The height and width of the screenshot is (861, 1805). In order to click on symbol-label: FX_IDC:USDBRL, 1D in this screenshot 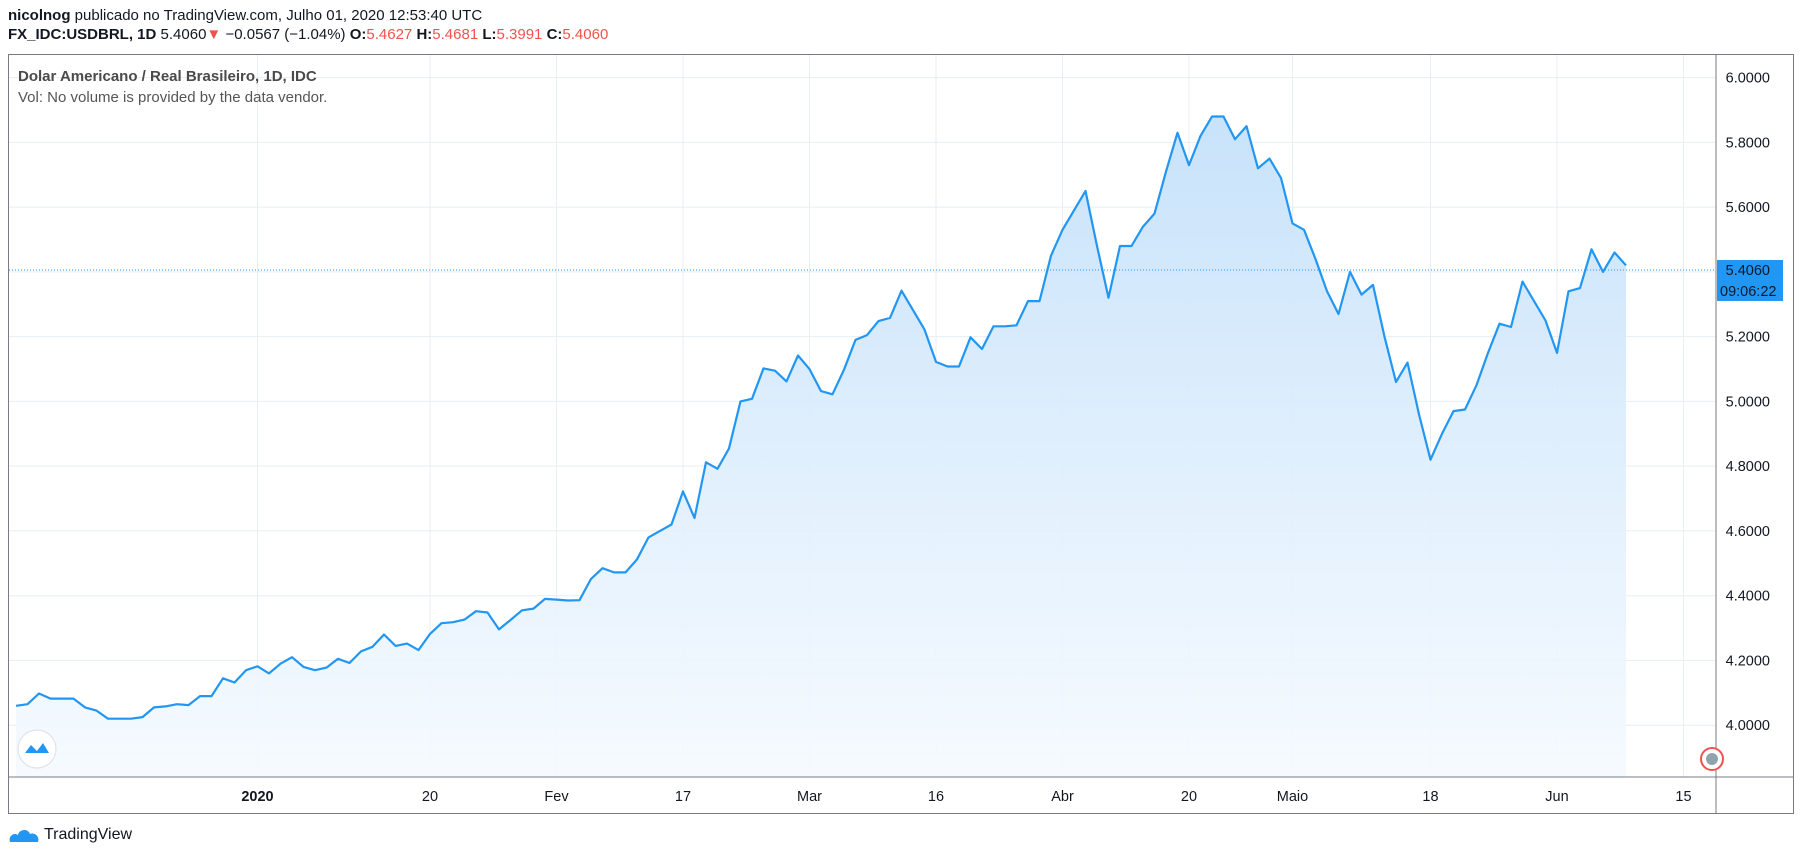, I will do `click(82, 34)`.